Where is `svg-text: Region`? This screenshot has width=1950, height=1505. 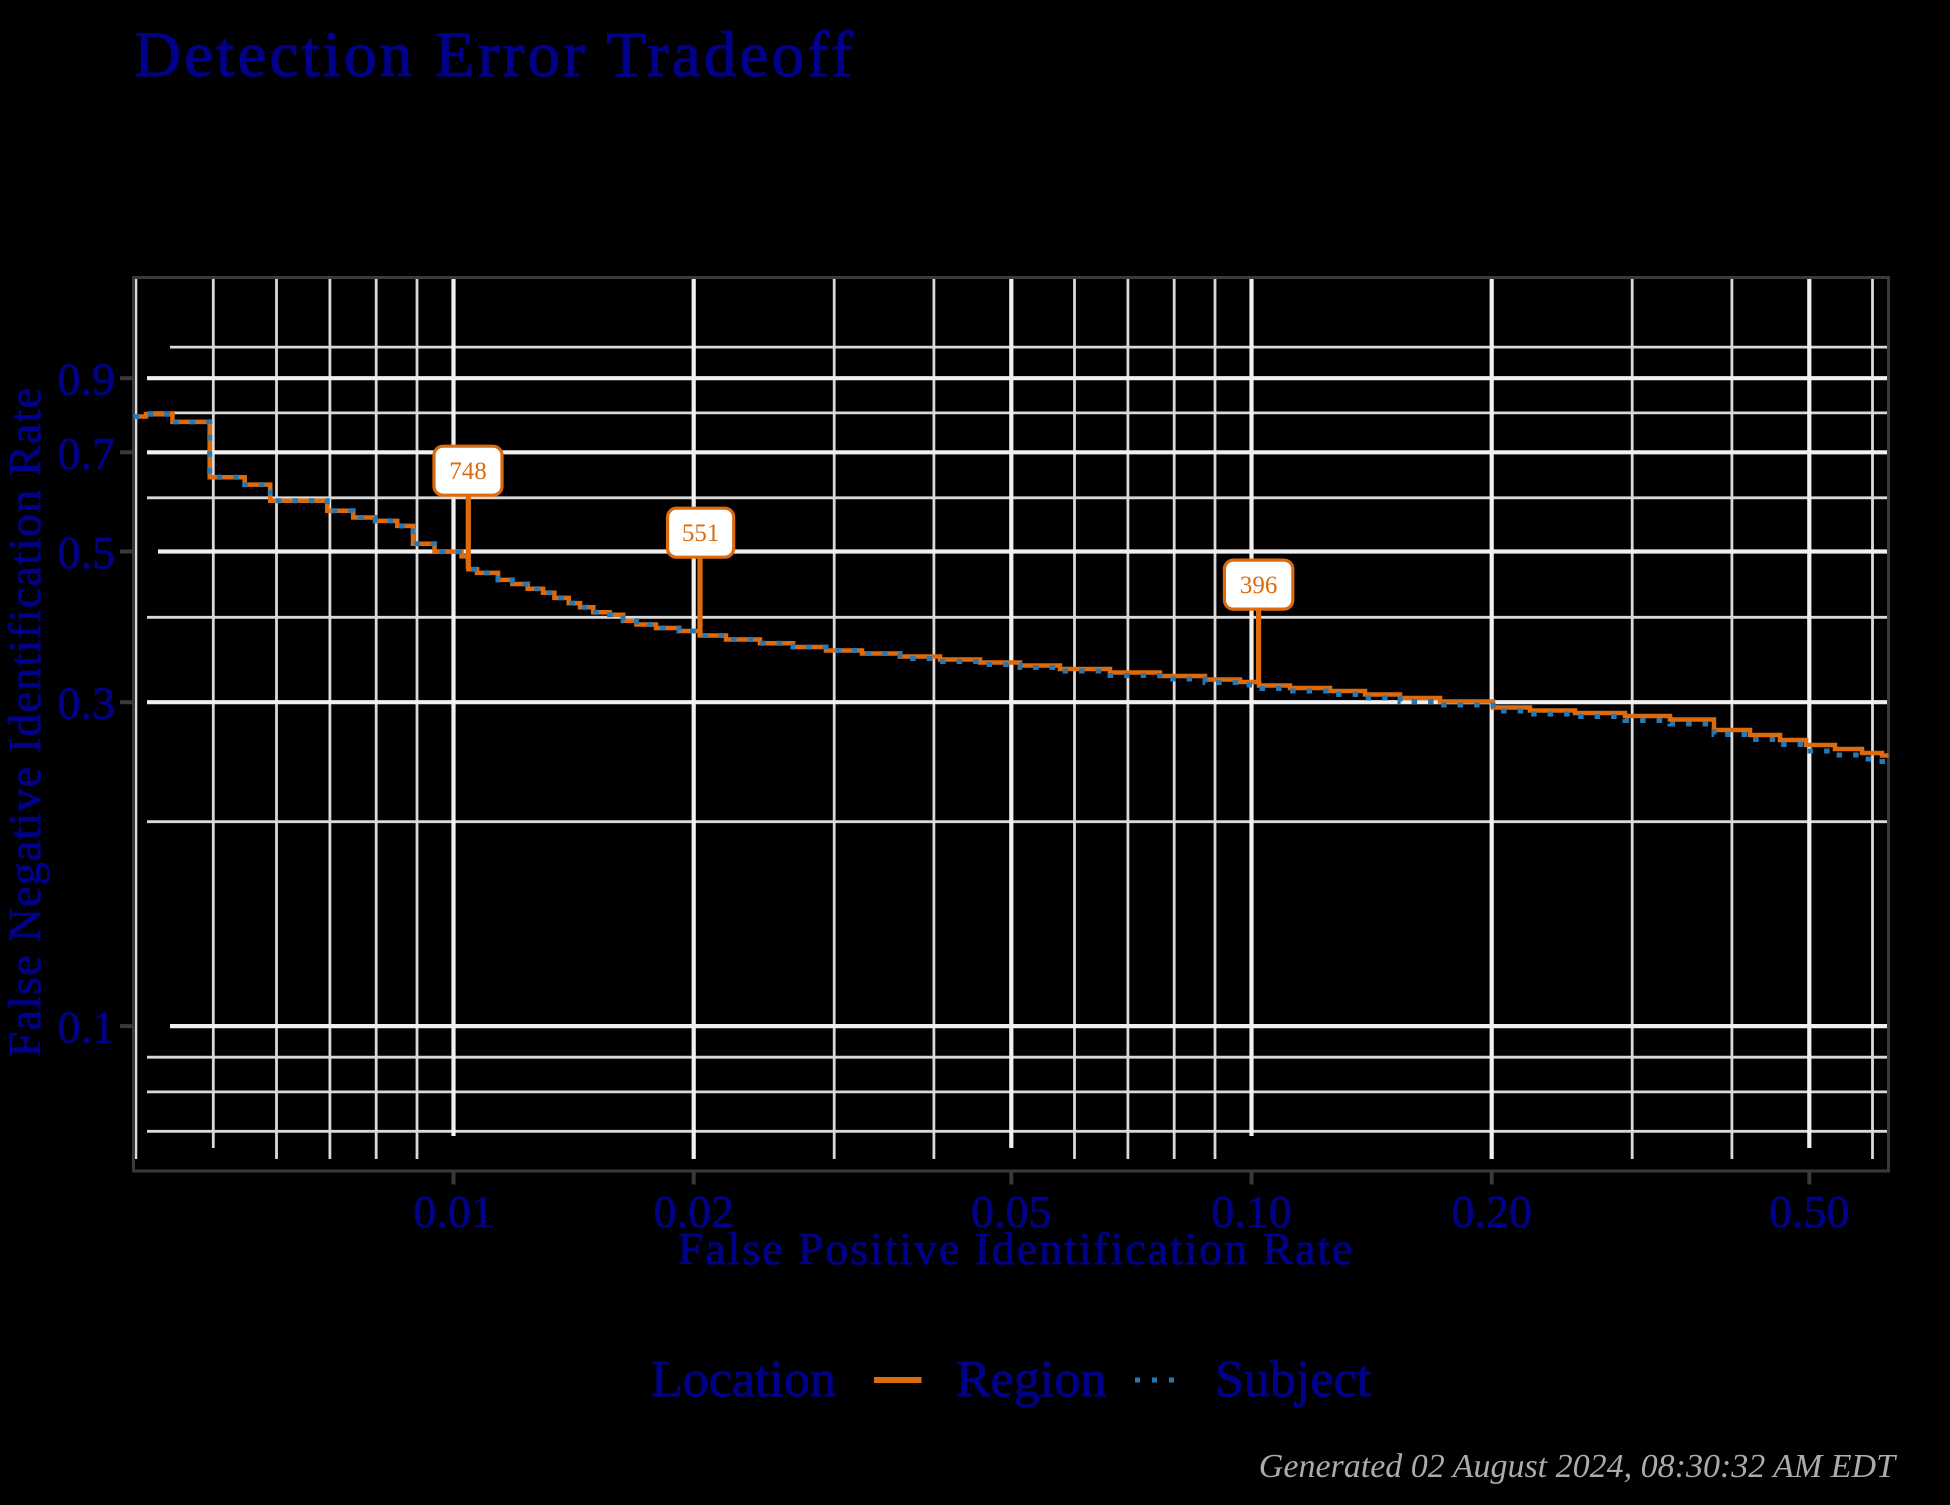 svg-text: Region is located at coordinates (1031, 1379).